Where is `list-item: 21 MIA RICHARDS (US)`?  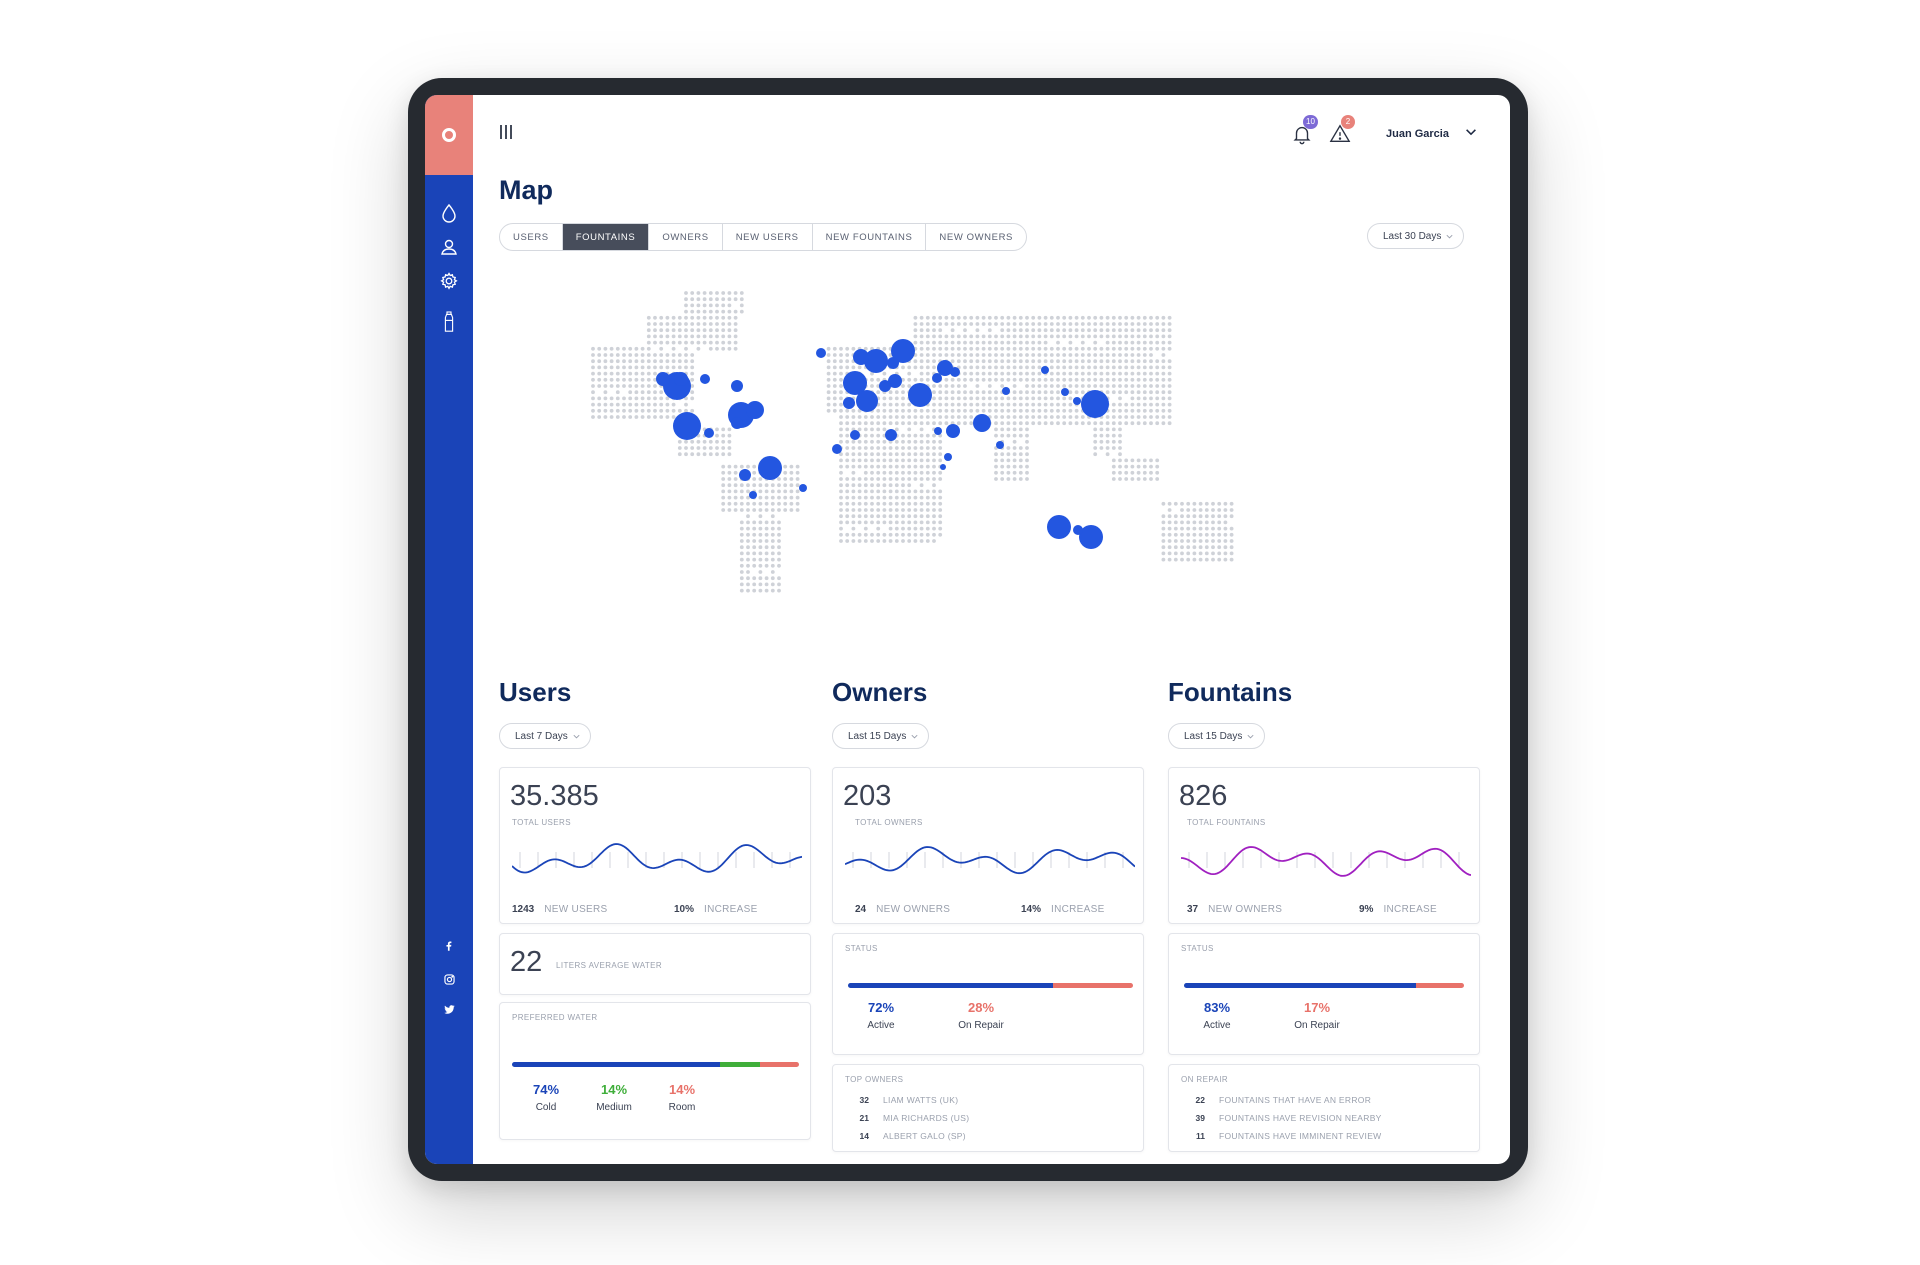 list-item: 21 MIA RICHARDS (US) is located at coordinates (909, 1118).